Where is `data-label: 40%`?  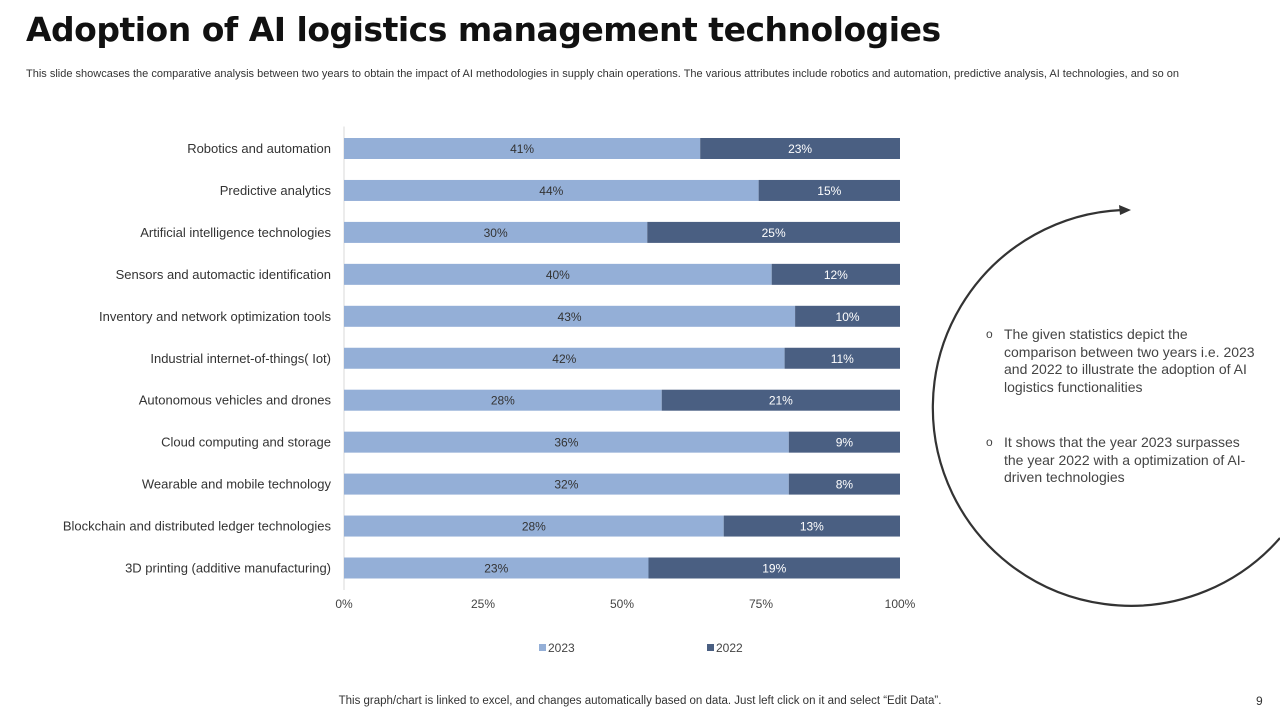
data-label: 40% is located at coordinates (558, 275).